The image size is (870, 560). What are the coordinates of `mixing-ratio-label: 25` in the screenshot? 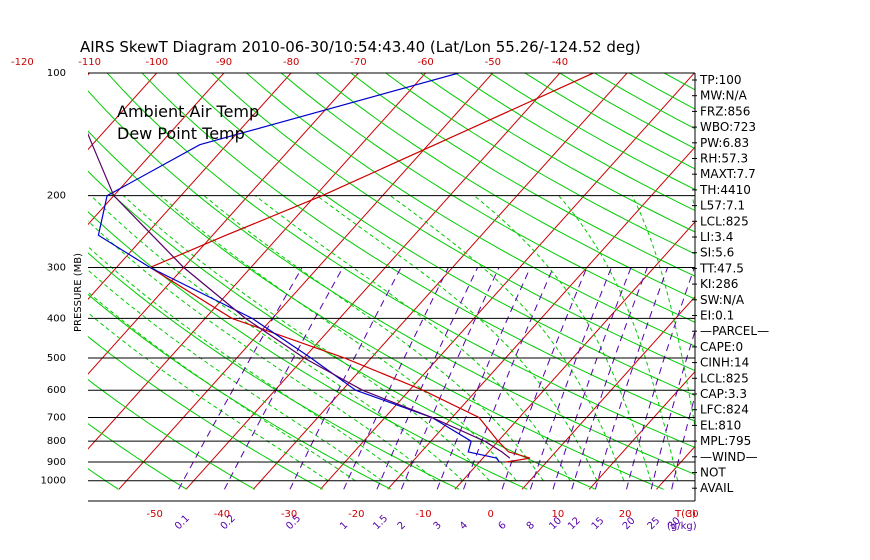 It's located at (654, 523).